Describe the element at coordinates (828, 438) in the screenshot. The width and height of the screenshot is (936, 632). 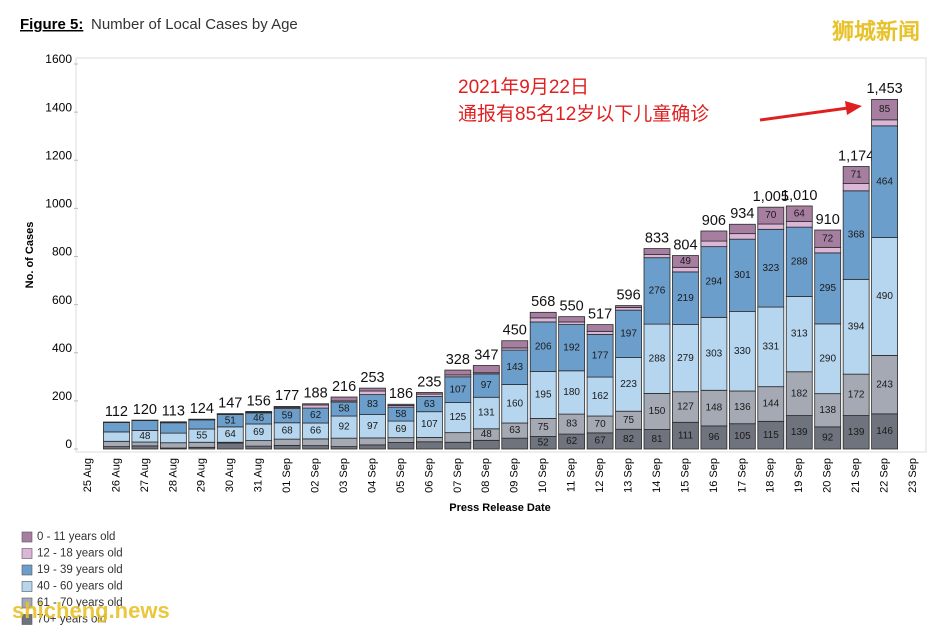
I see `segment-label: 92` at that location.